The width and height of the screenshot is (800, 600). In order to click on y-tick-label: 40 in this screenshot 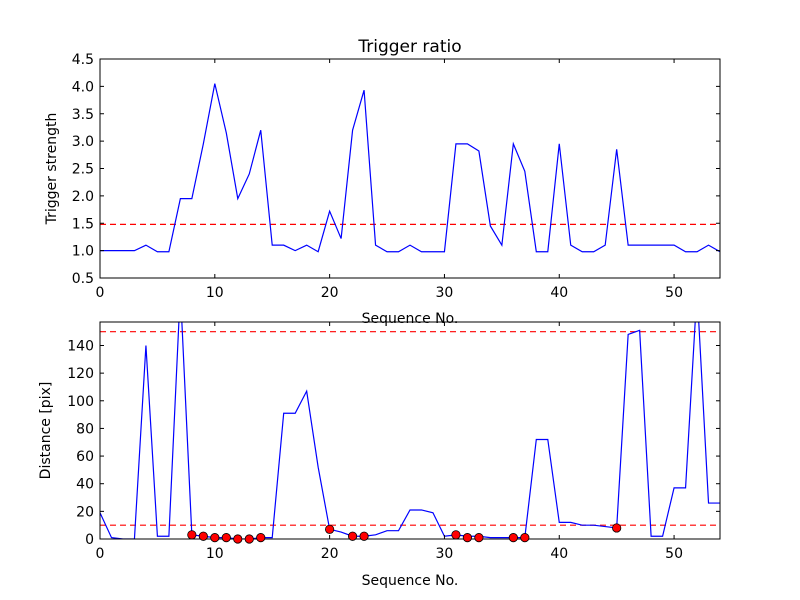, I will do `click(85, 485)`.